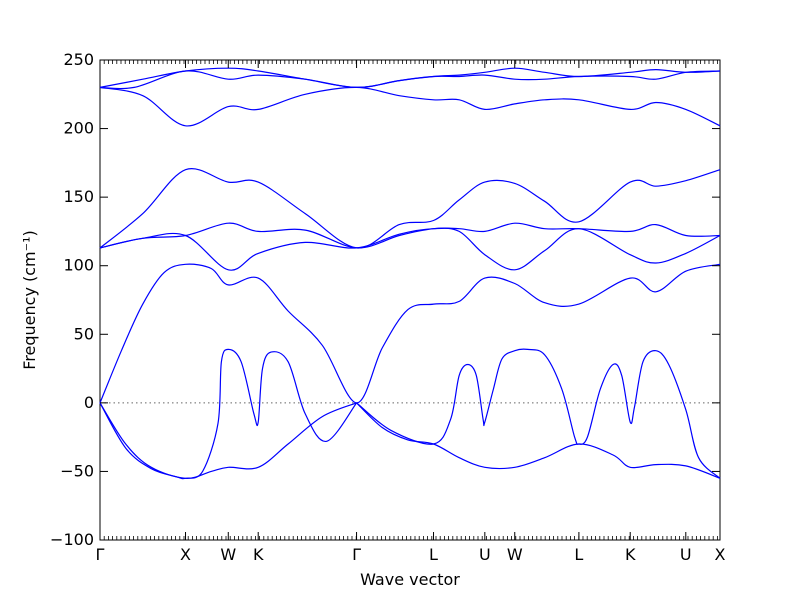 The height and width of the screenshot is (600, 800). Describe the element at coordinates (89, 402) in the screenshot. I see `y-tick-label: 0` at that location.